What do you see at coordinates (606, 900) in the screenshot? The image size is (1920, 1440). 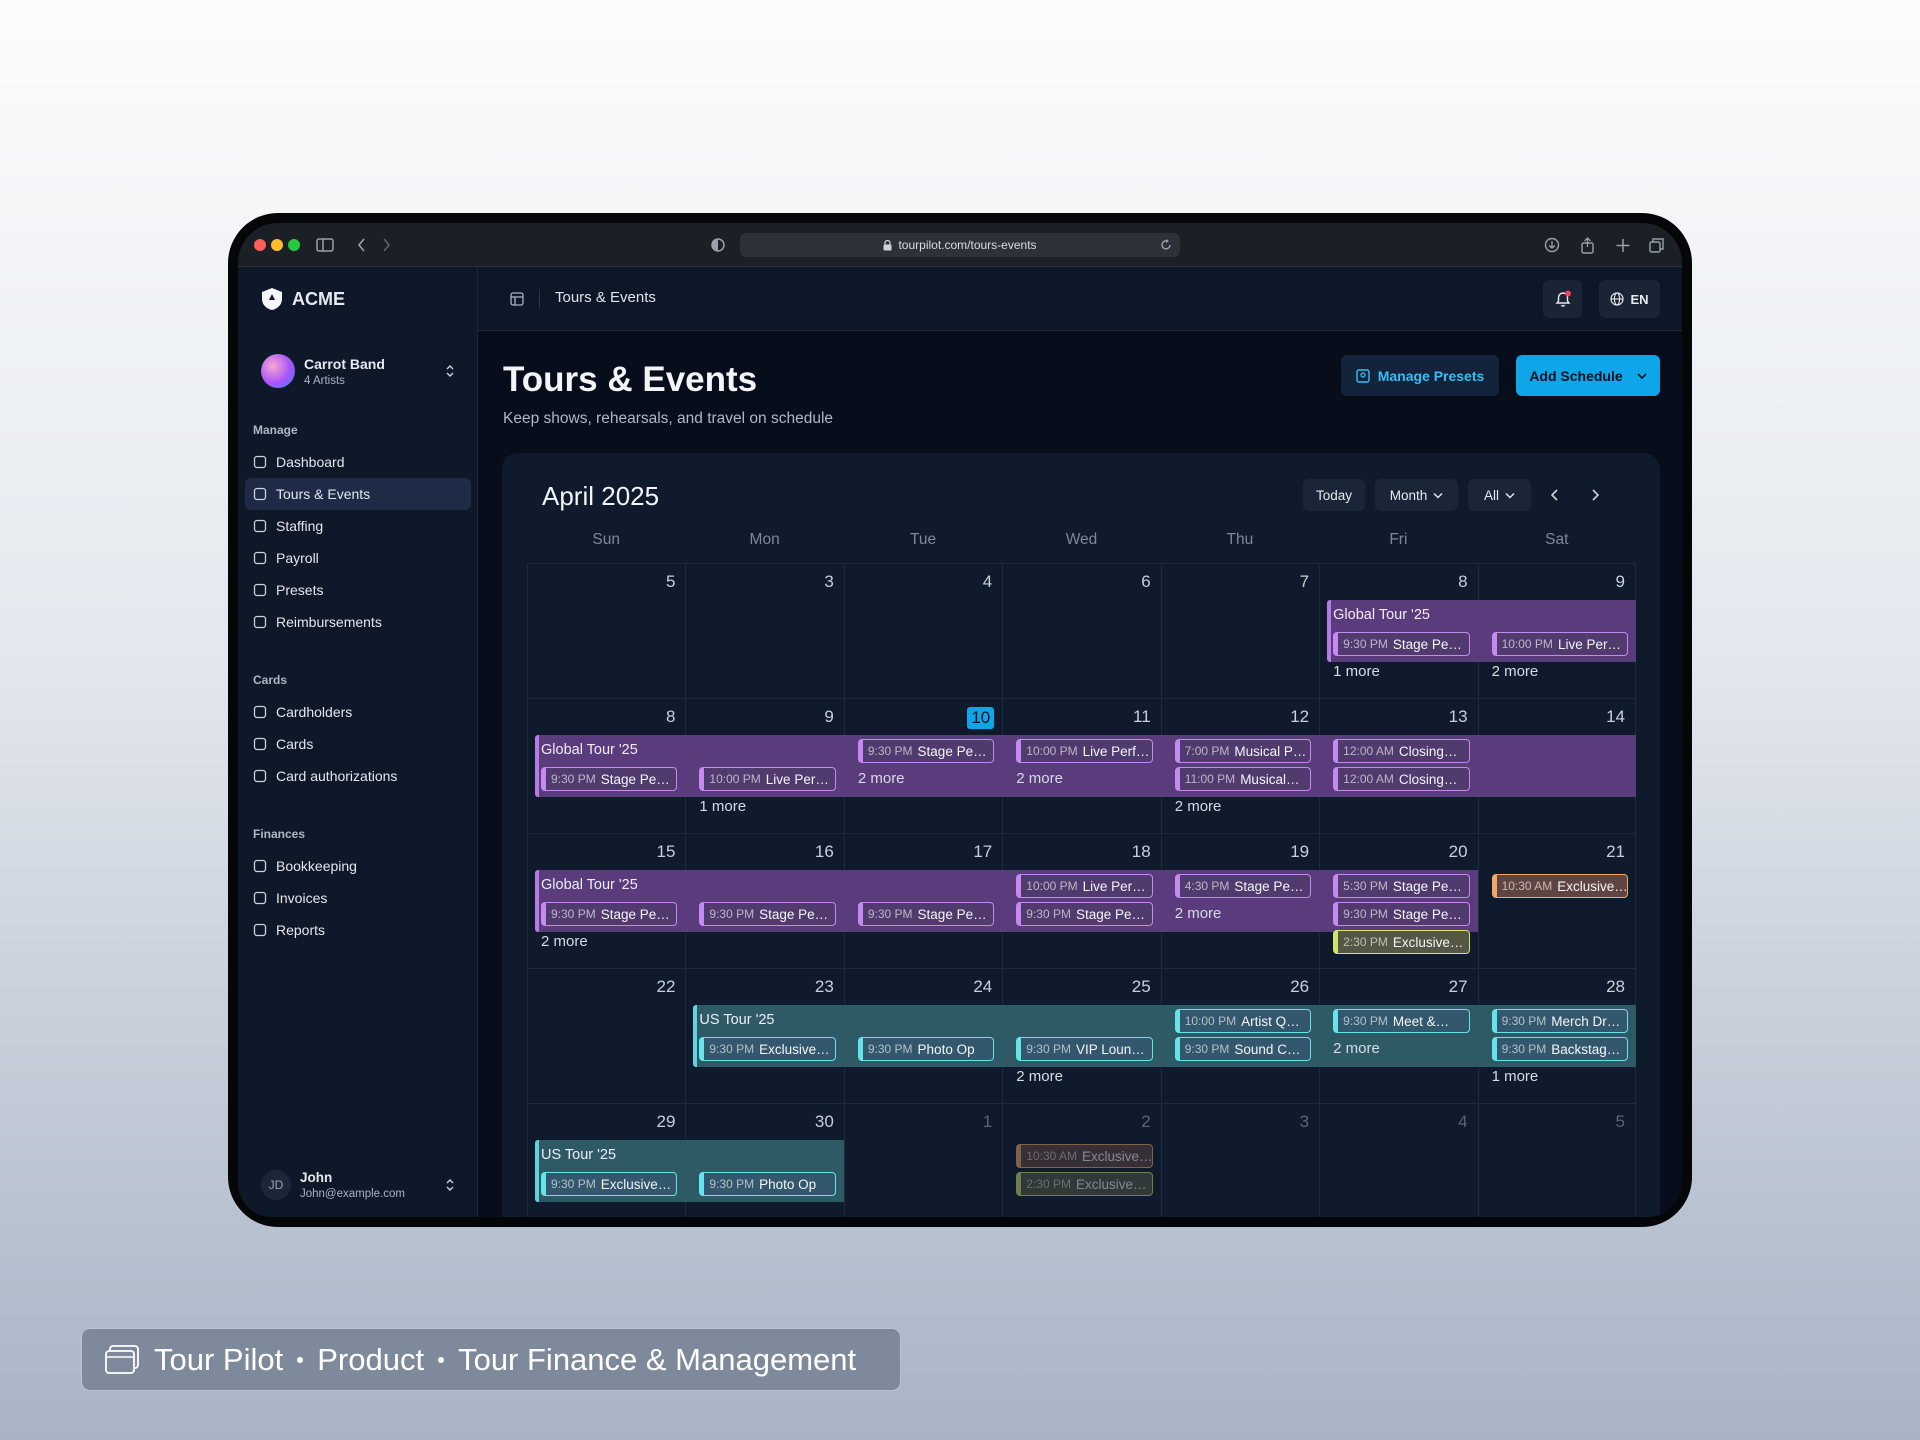 I see `day-cell: 15` at bounding box center [606, 900].